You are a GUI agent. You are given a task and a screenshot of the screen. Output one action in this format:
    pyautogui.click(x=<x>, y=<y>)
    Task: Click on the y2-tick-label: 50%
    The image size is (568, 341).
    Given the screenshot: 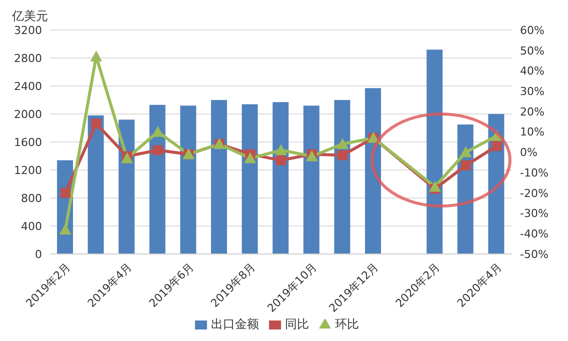 What is the action you would take?
    pyautogui.click(x=532, y=51)
    